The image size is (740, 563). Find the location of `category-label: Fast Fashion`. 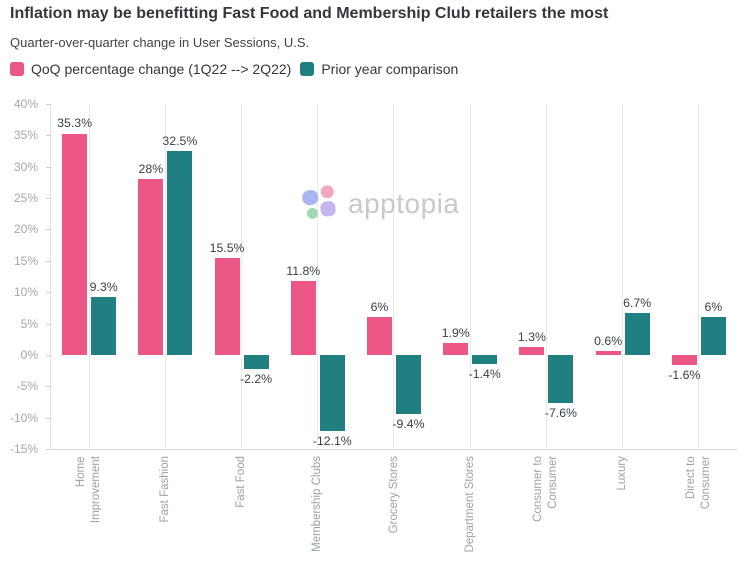

category-label: Fast Fashion is located at coordinates (164, 489).